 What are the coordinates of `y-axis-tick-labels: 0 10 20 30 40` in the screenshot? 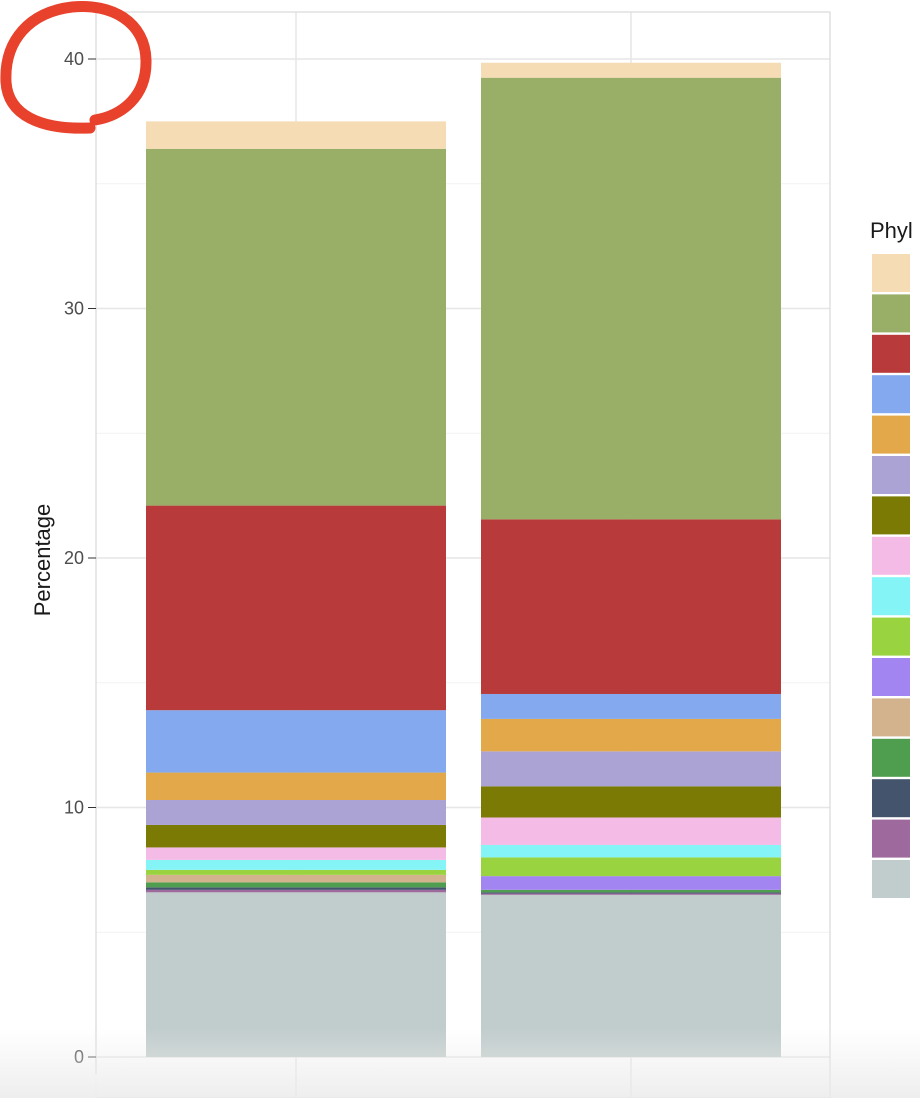 It's located at (80, 558).